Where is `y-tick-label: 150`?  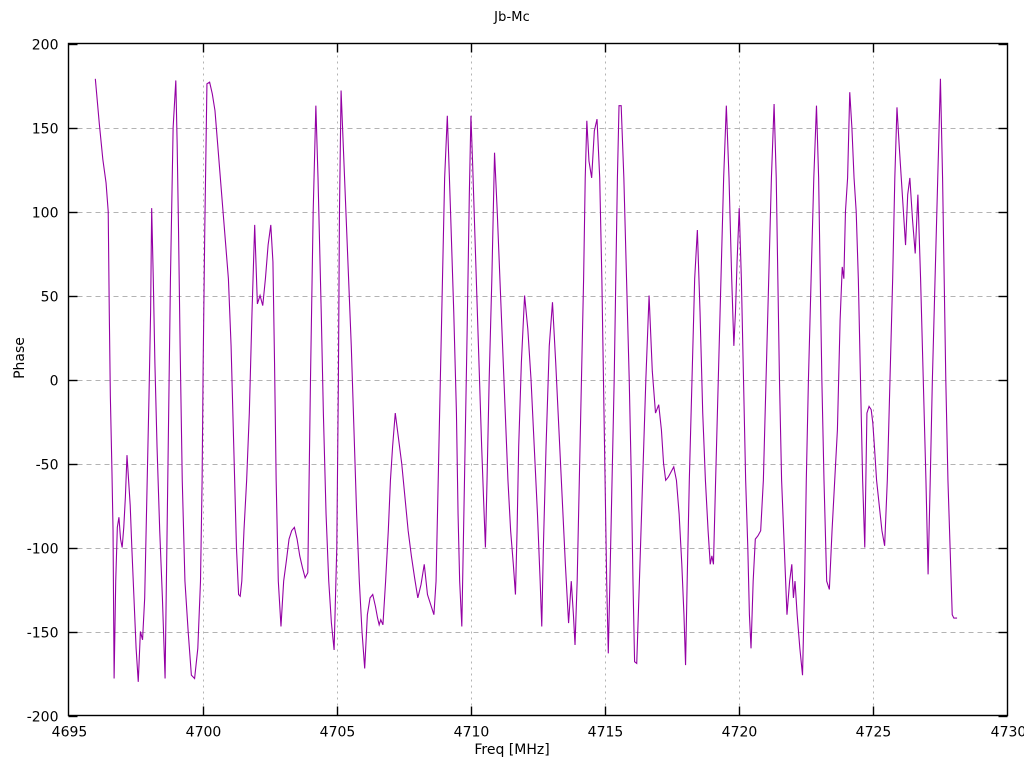
y-tick-label: 150 is located at coordinates (45, 130).